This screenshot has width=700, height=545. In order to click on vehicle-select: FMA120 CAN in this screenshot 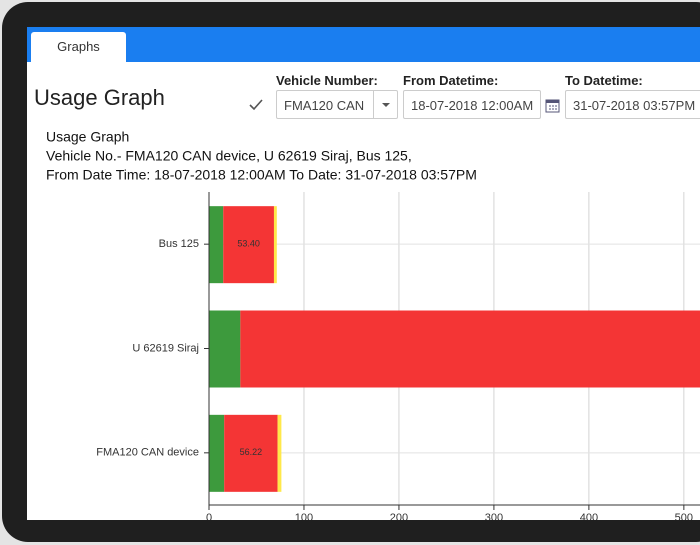, I will do `click(337, 104)`.